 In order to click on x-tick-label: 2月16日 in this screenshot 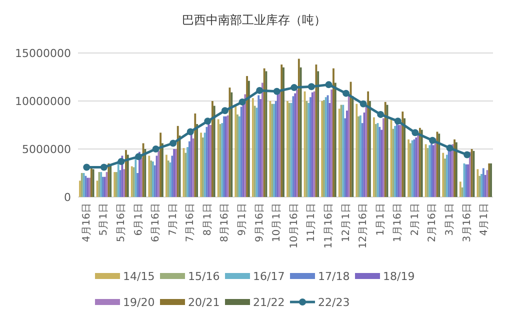, I will do `click(432, 222)`.